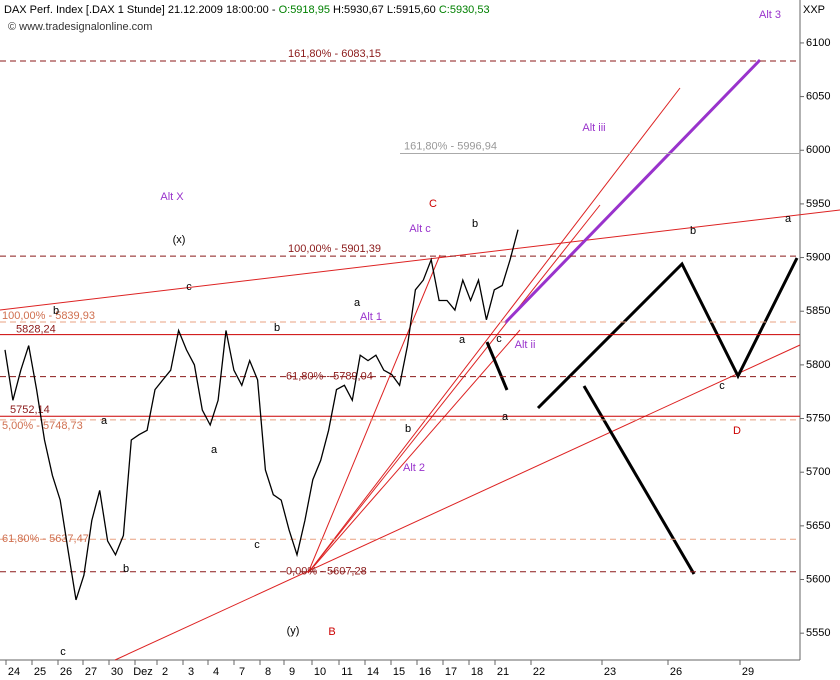 This screenshot has width=840, height=680. Describe the element at coordinates (384, 10) in the screenshot. I see `header-part: H:5930,67 L:5915,60` at that location.